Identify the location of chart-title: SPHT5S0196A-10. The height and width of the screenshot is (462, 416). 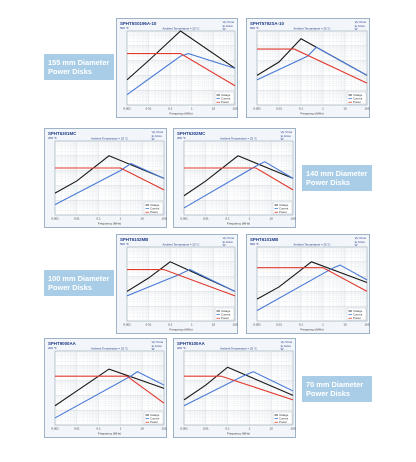
(138, 23).